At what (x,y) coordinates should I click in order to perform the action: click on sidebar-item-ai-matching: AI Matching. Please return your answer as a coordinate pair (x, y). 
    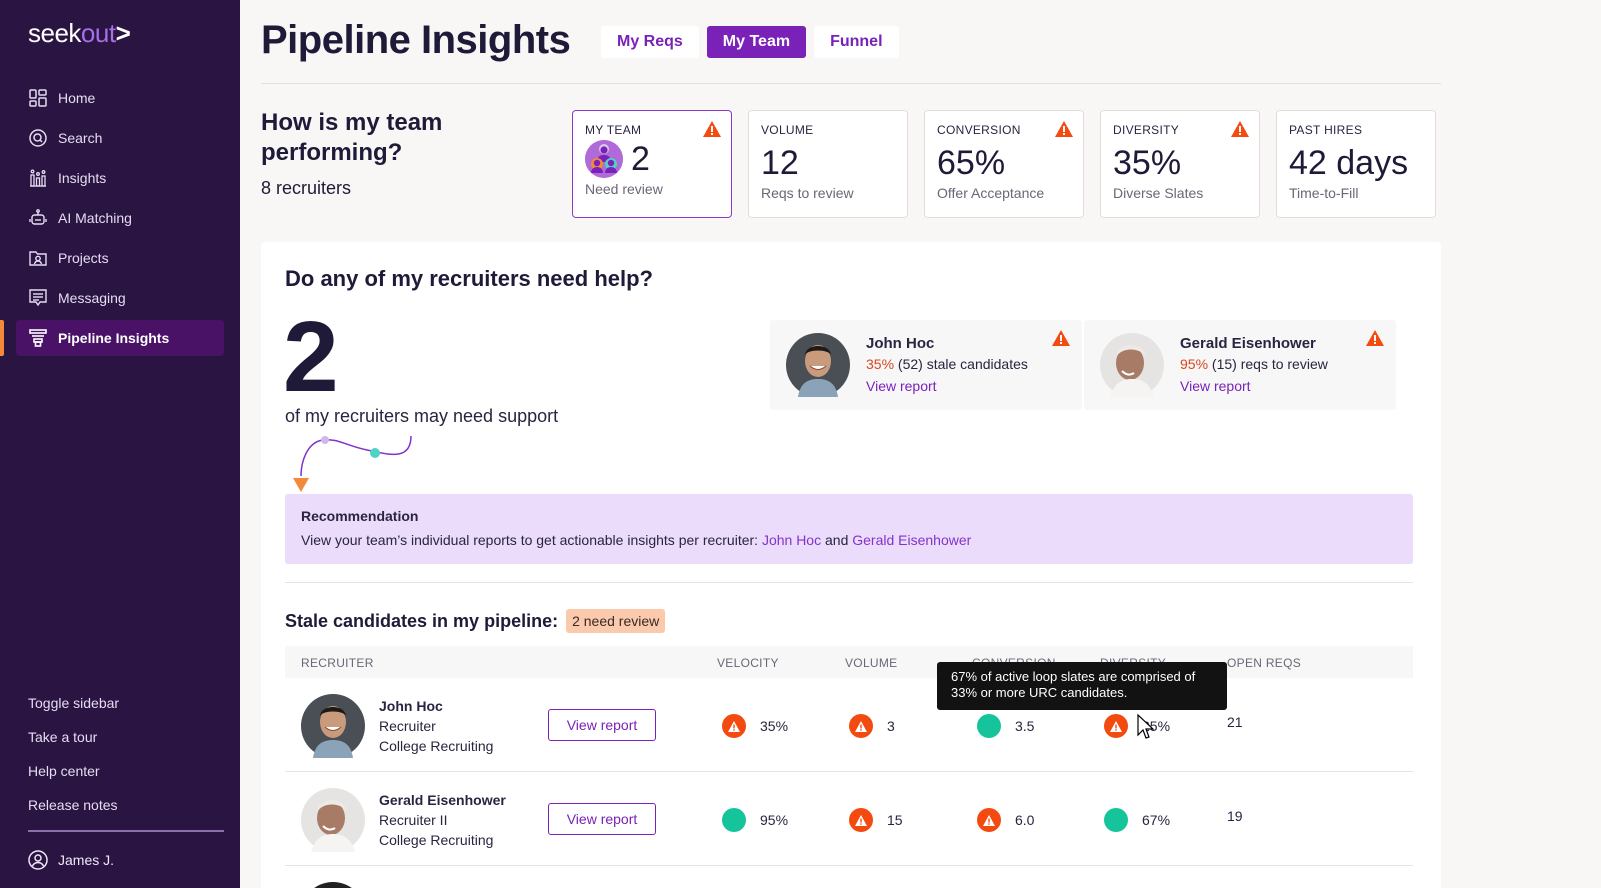
    Looking at the image, I should click on (120, 218).